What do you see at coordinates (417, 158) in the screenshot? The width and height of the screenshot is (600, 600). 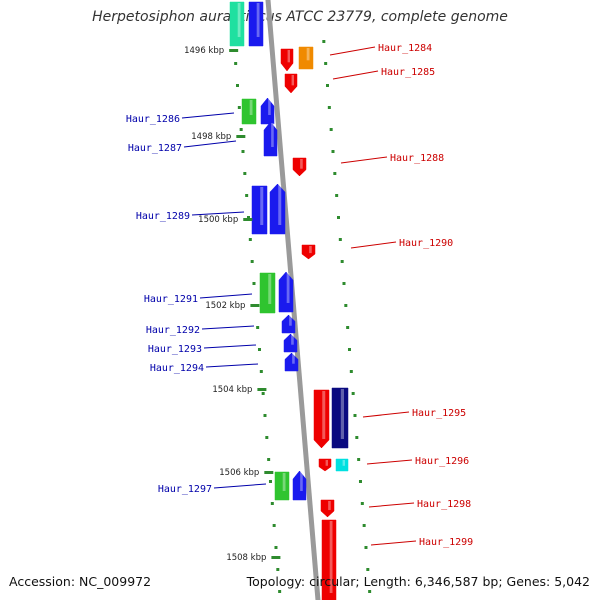 I see `gene-label-forward: Haur_1288` at bounding box center [417, 158].